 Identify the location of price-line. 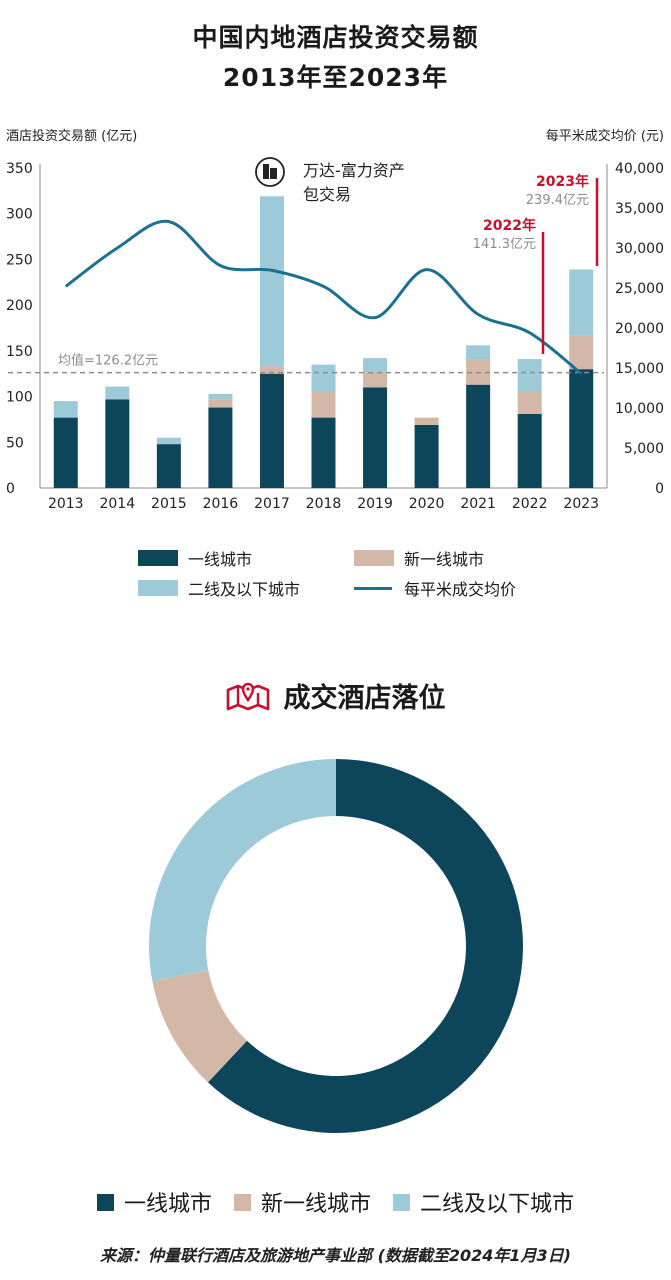
(323, 297).